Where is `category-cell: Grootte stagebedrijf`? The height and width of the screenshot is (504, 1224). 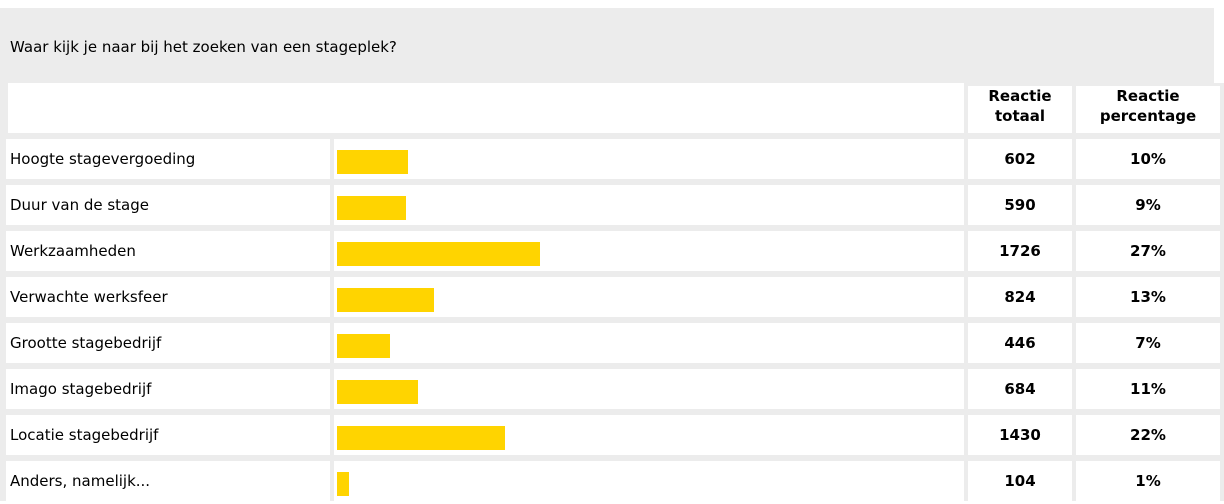 category-cell: Grootte stagebedrijf is located at coordinates (168, 343).